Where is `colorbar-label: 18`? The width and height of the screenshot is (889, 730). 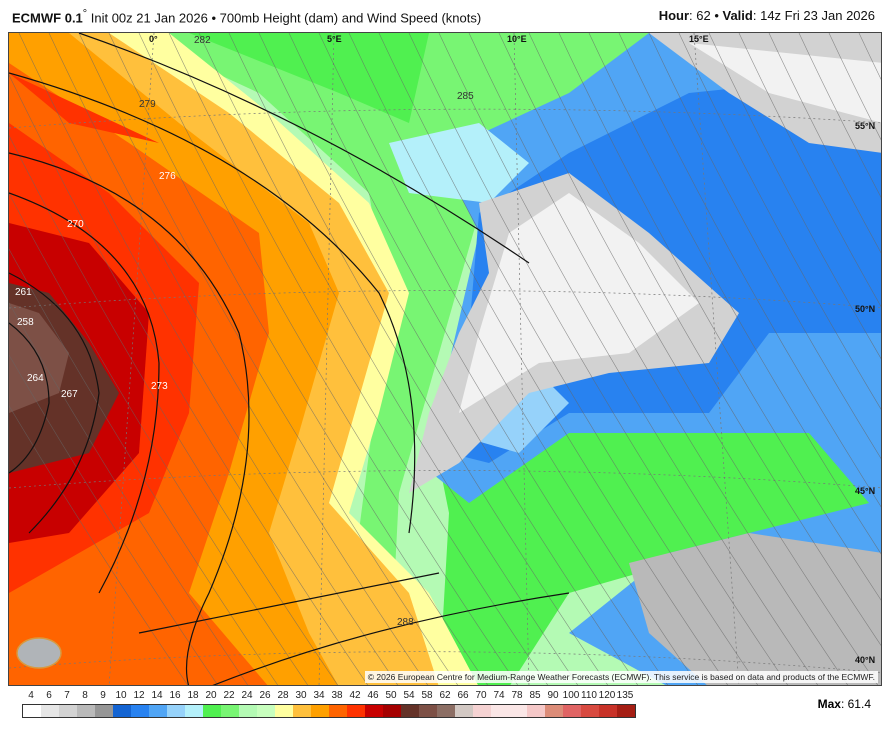 colorbar-label: 18 is located at coordinates (193, 695).